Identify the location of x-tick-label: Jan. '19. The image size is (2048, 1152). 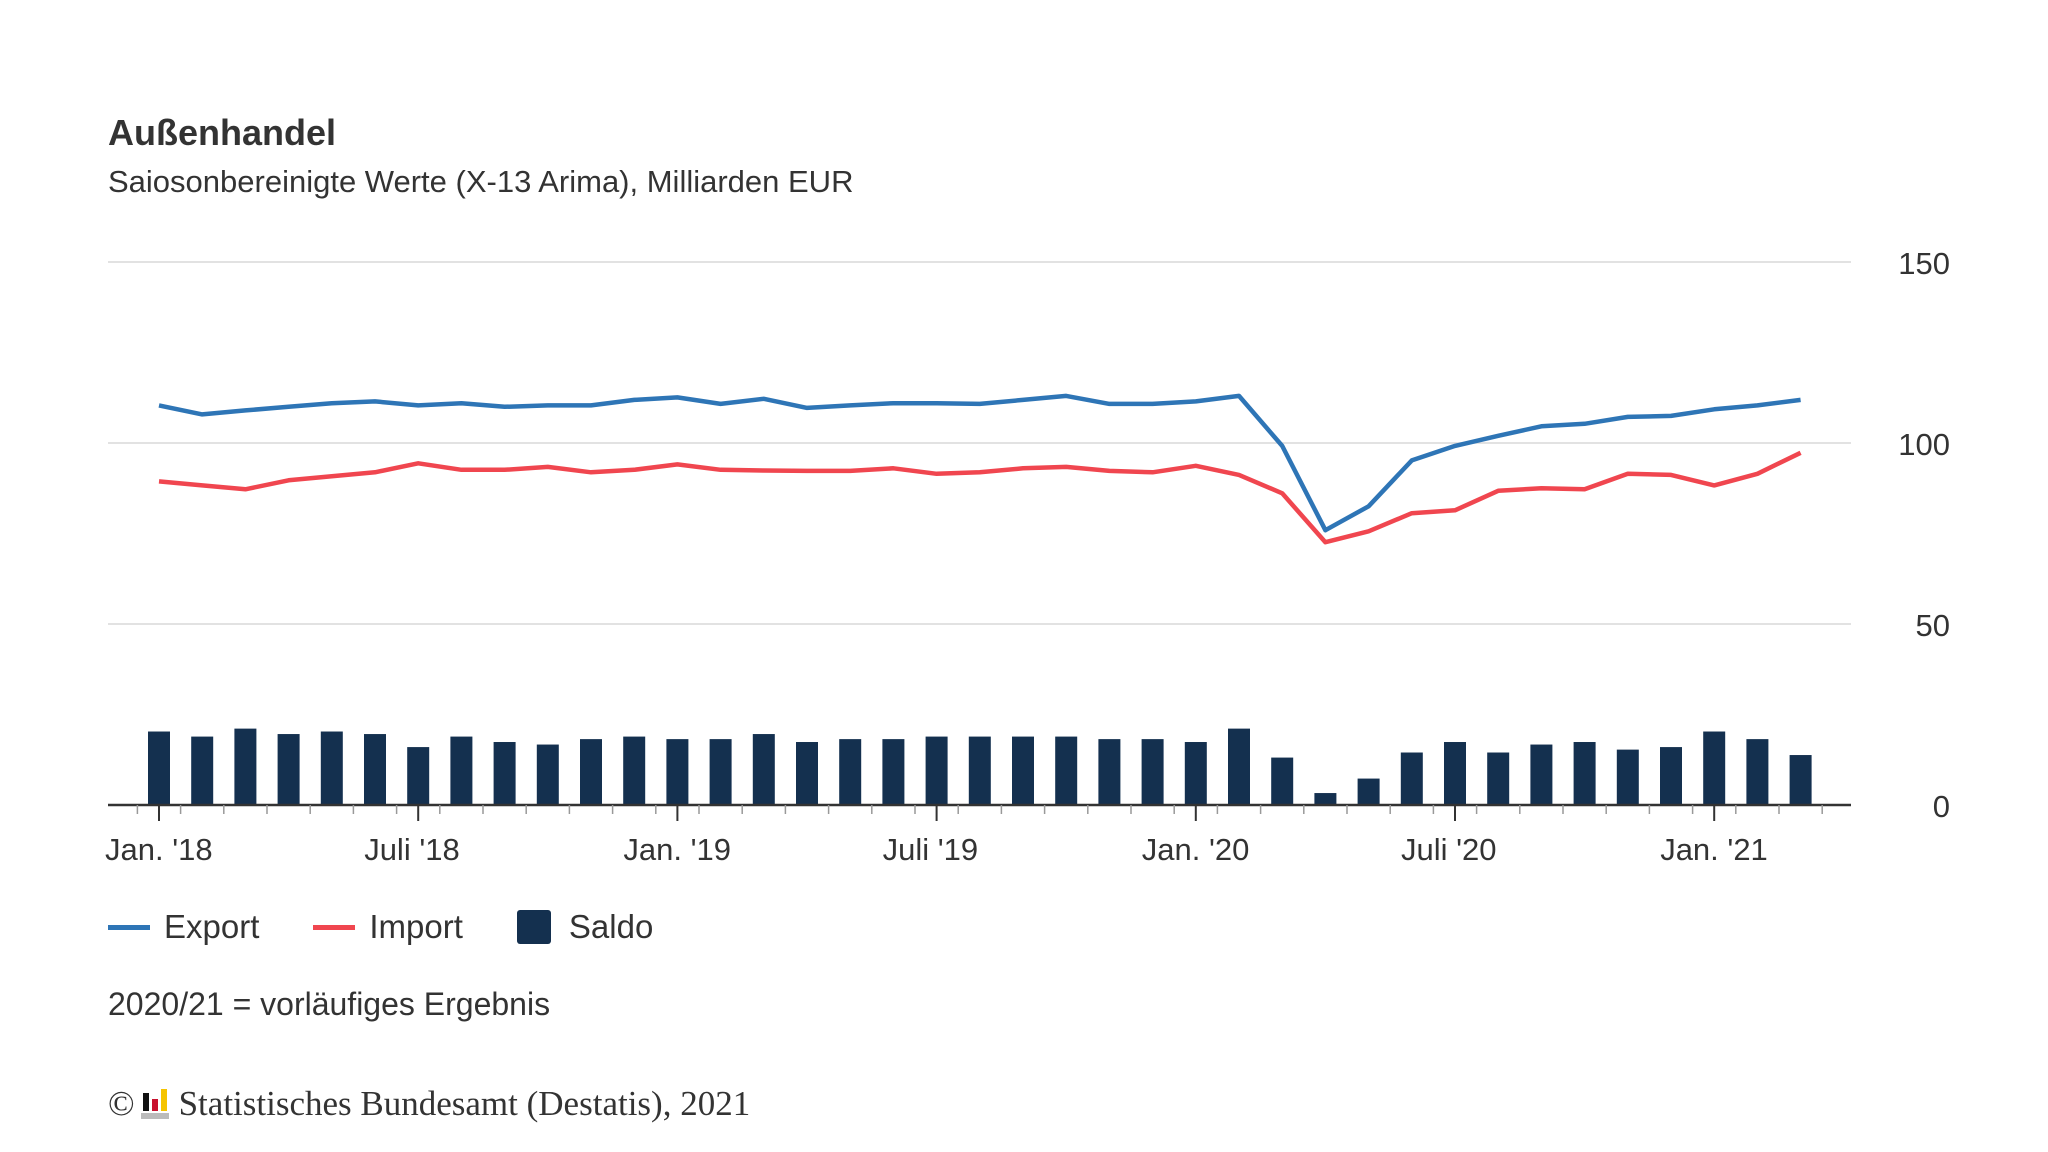
(677, 849).